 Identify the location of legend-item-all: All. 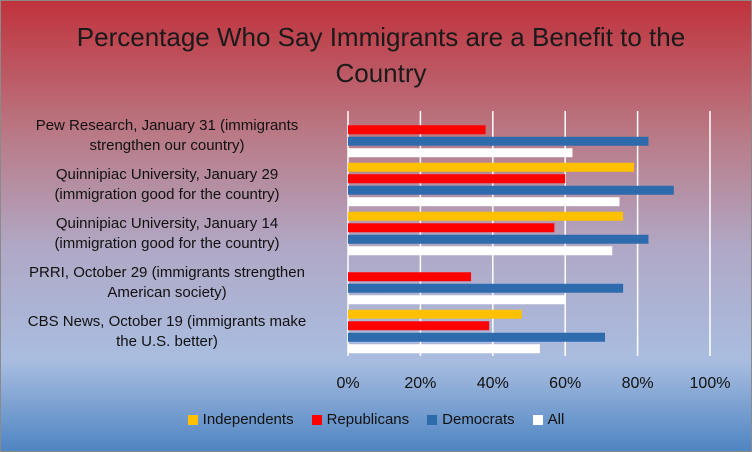
(548, 419).